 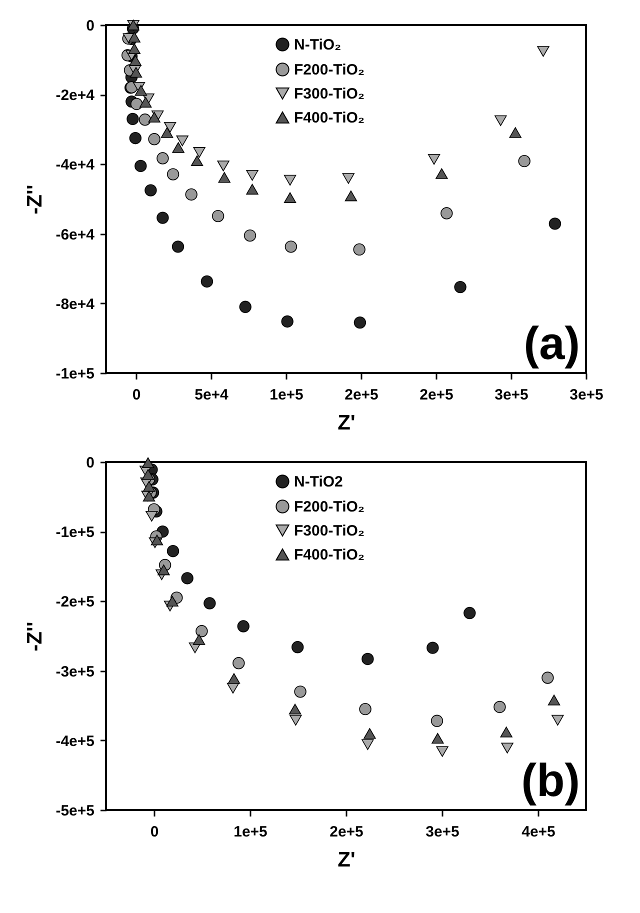 I want to click on y-tick-label: -4e+5, so click(x=75, y=741).